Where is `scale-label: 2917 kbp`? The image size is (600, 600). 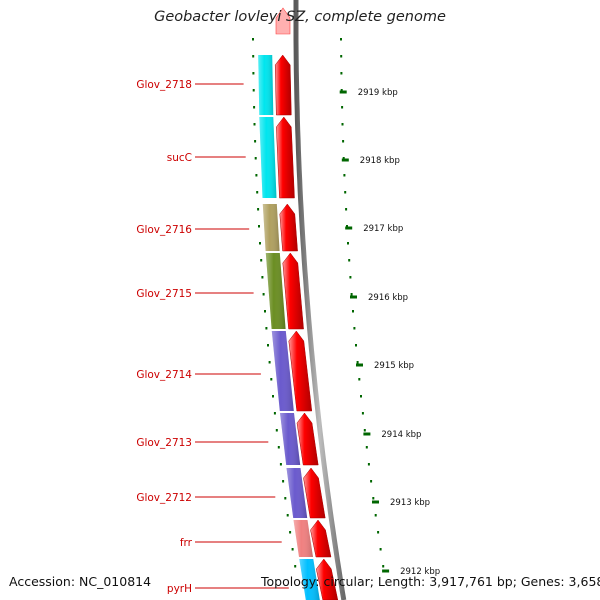 scale-label: 2917 kbp is located at coordinates (383, 229).